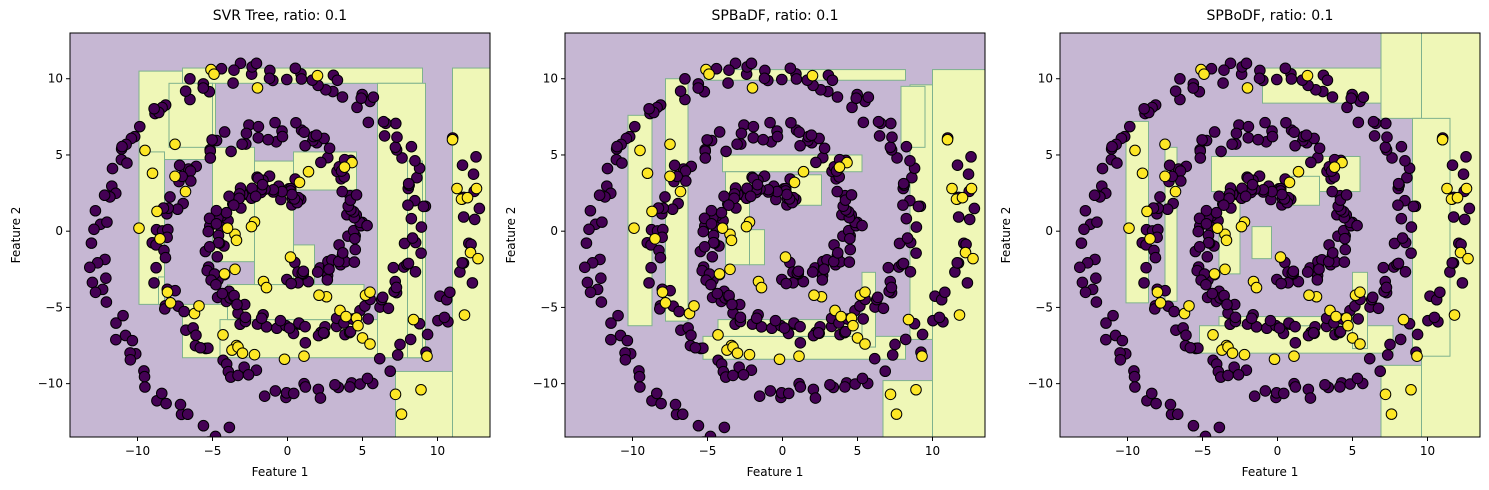 This screenshot has width=1489, height=490. Describe the element at coordinates (554, 231) in the screenshot. I see `y-tick-label: 0` at that location.